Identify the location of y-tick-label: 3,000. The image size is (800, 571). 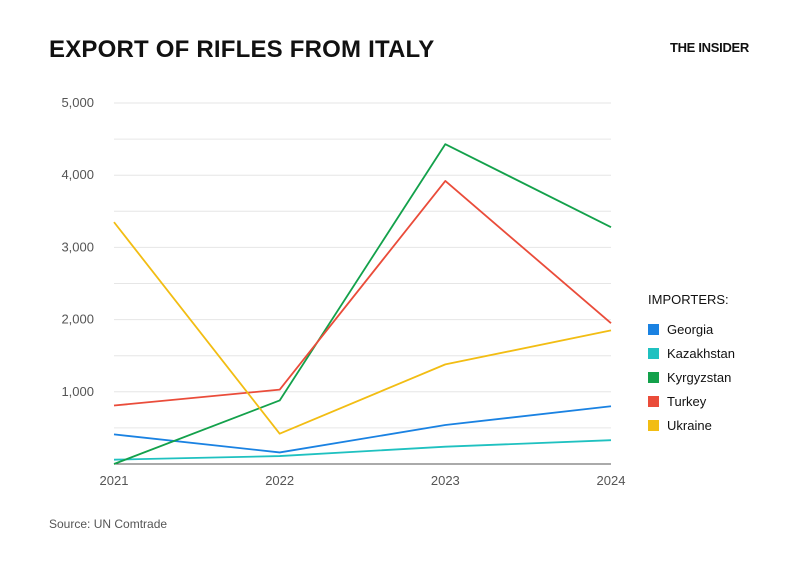
(77, 246).